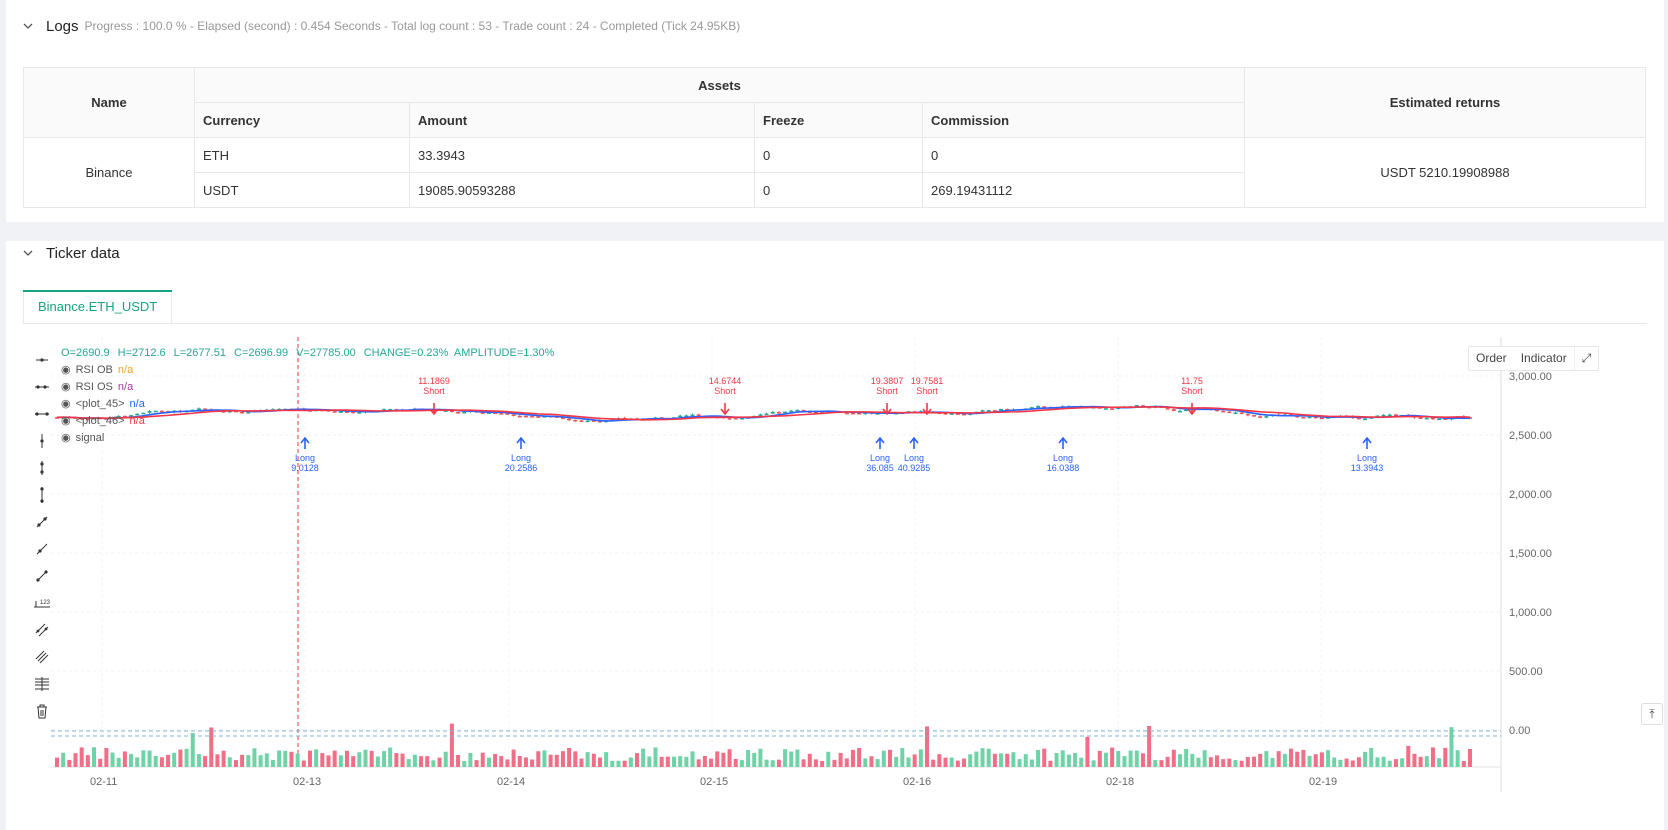 The image size is (1668, 830). I want to click on fullscreen-icon: ⤢, so click(1586, 358).